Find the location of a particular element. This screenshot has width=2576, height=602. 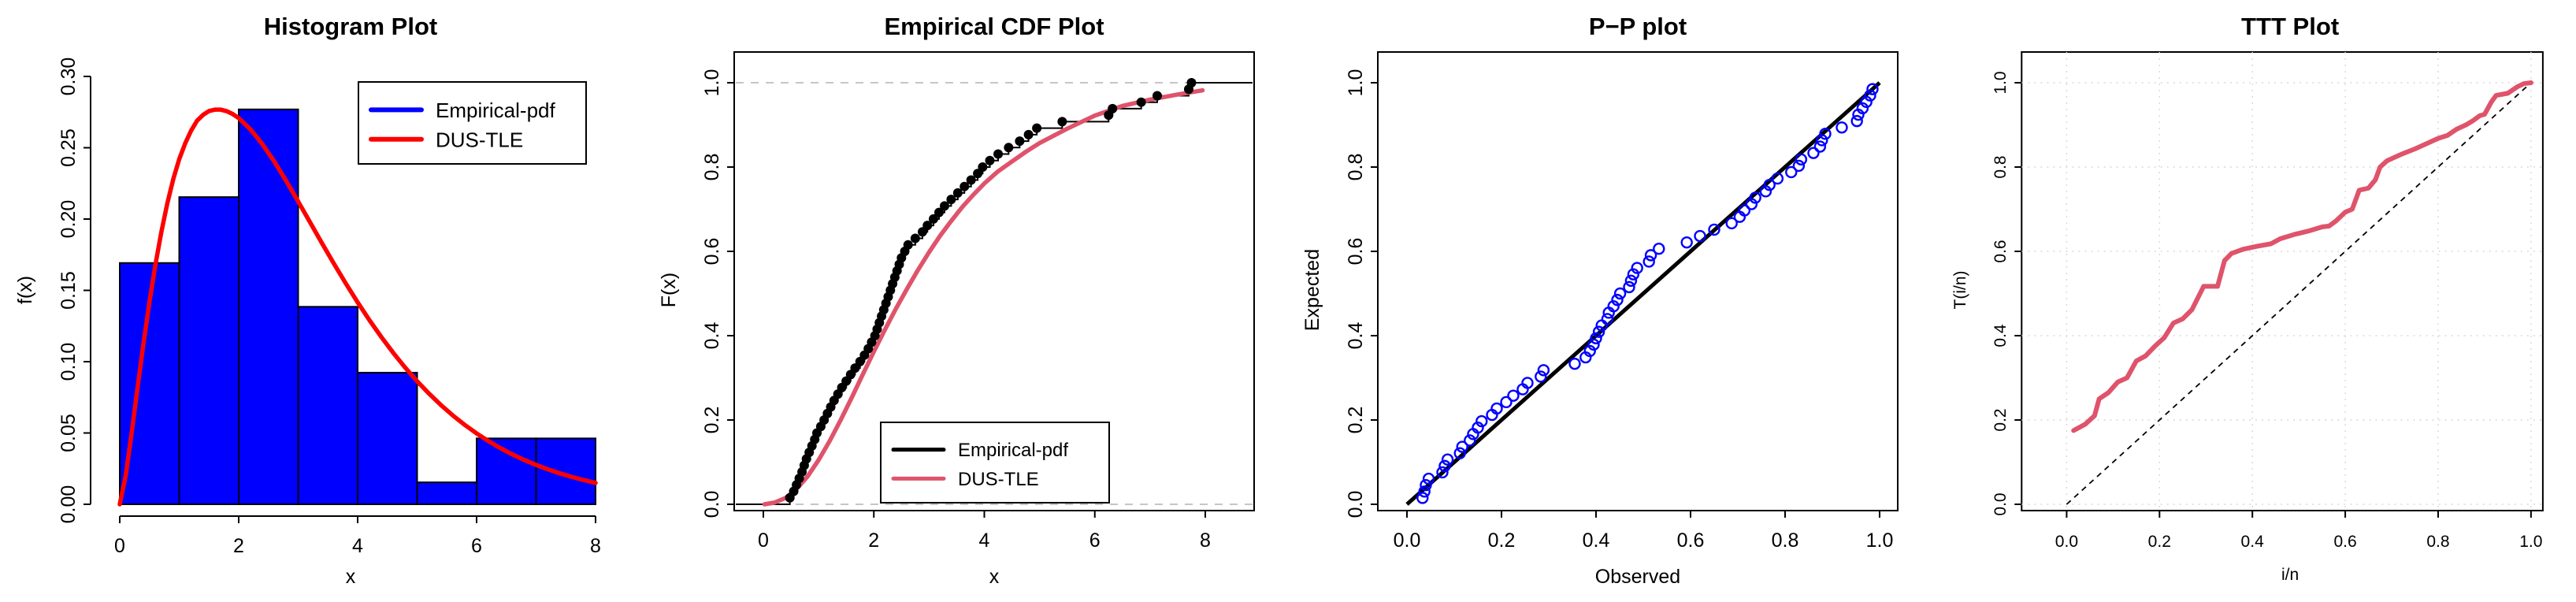

ttt-curve is located at coordinates (2302, 257).